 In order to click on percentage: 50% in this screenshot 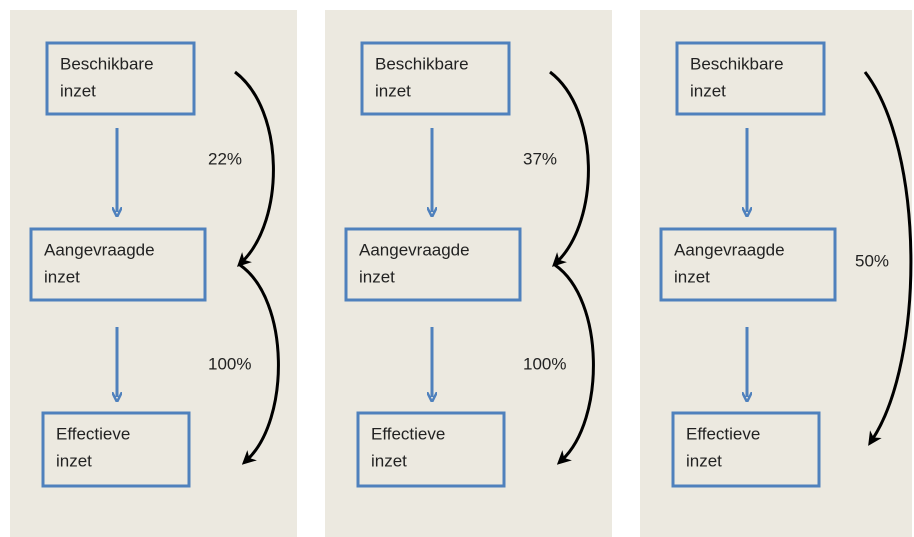, I will do `click(872, 260)`.